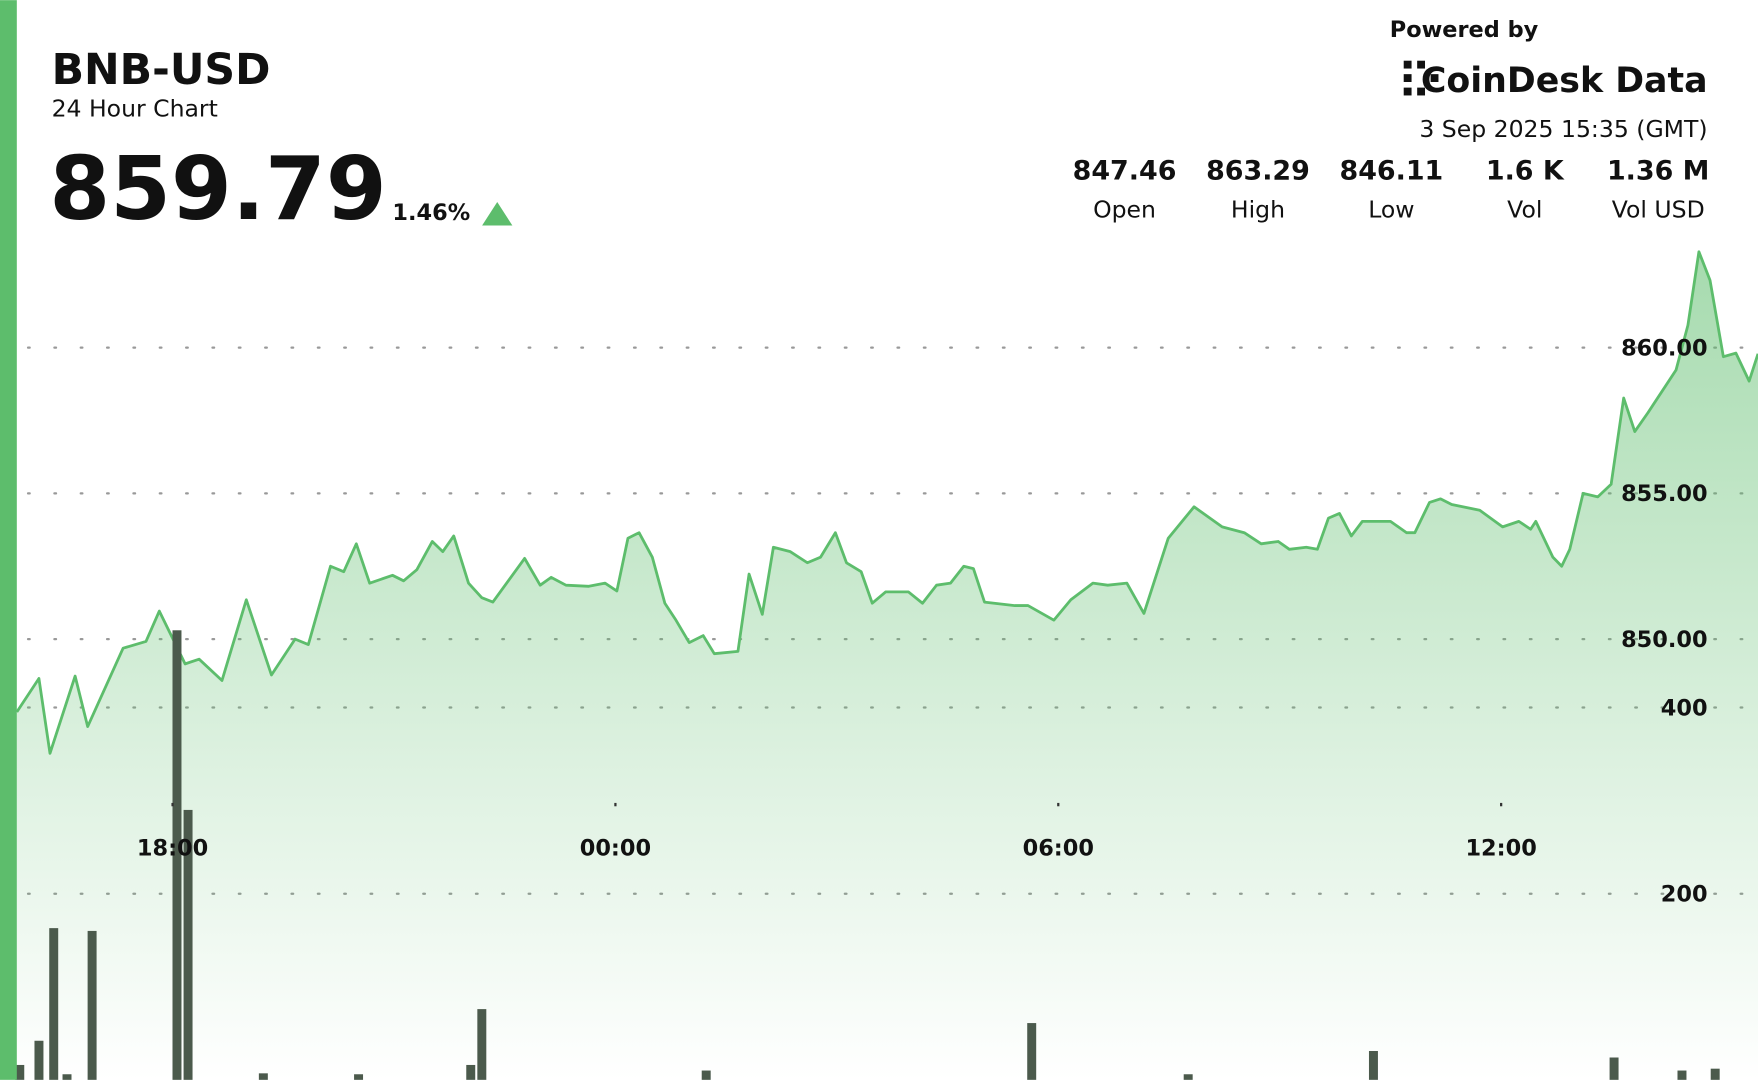 The height and width of the screenshot is (1080, 1758). I want to click on logo, so click(1421, 78).